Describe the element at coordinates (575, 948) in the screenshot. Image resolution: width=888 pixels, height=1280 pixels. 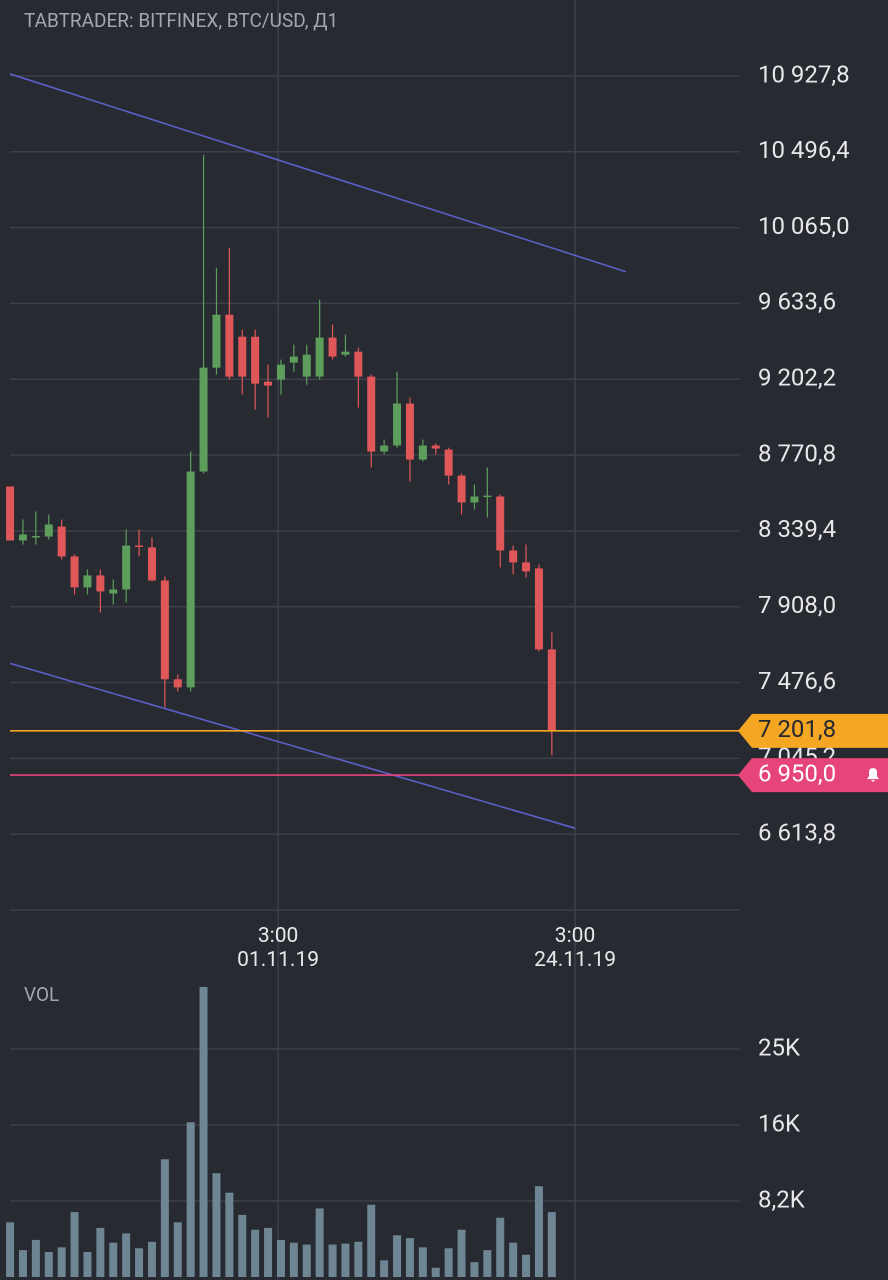
I see `x-tick-label: 3:00 24.11.19` at that location.